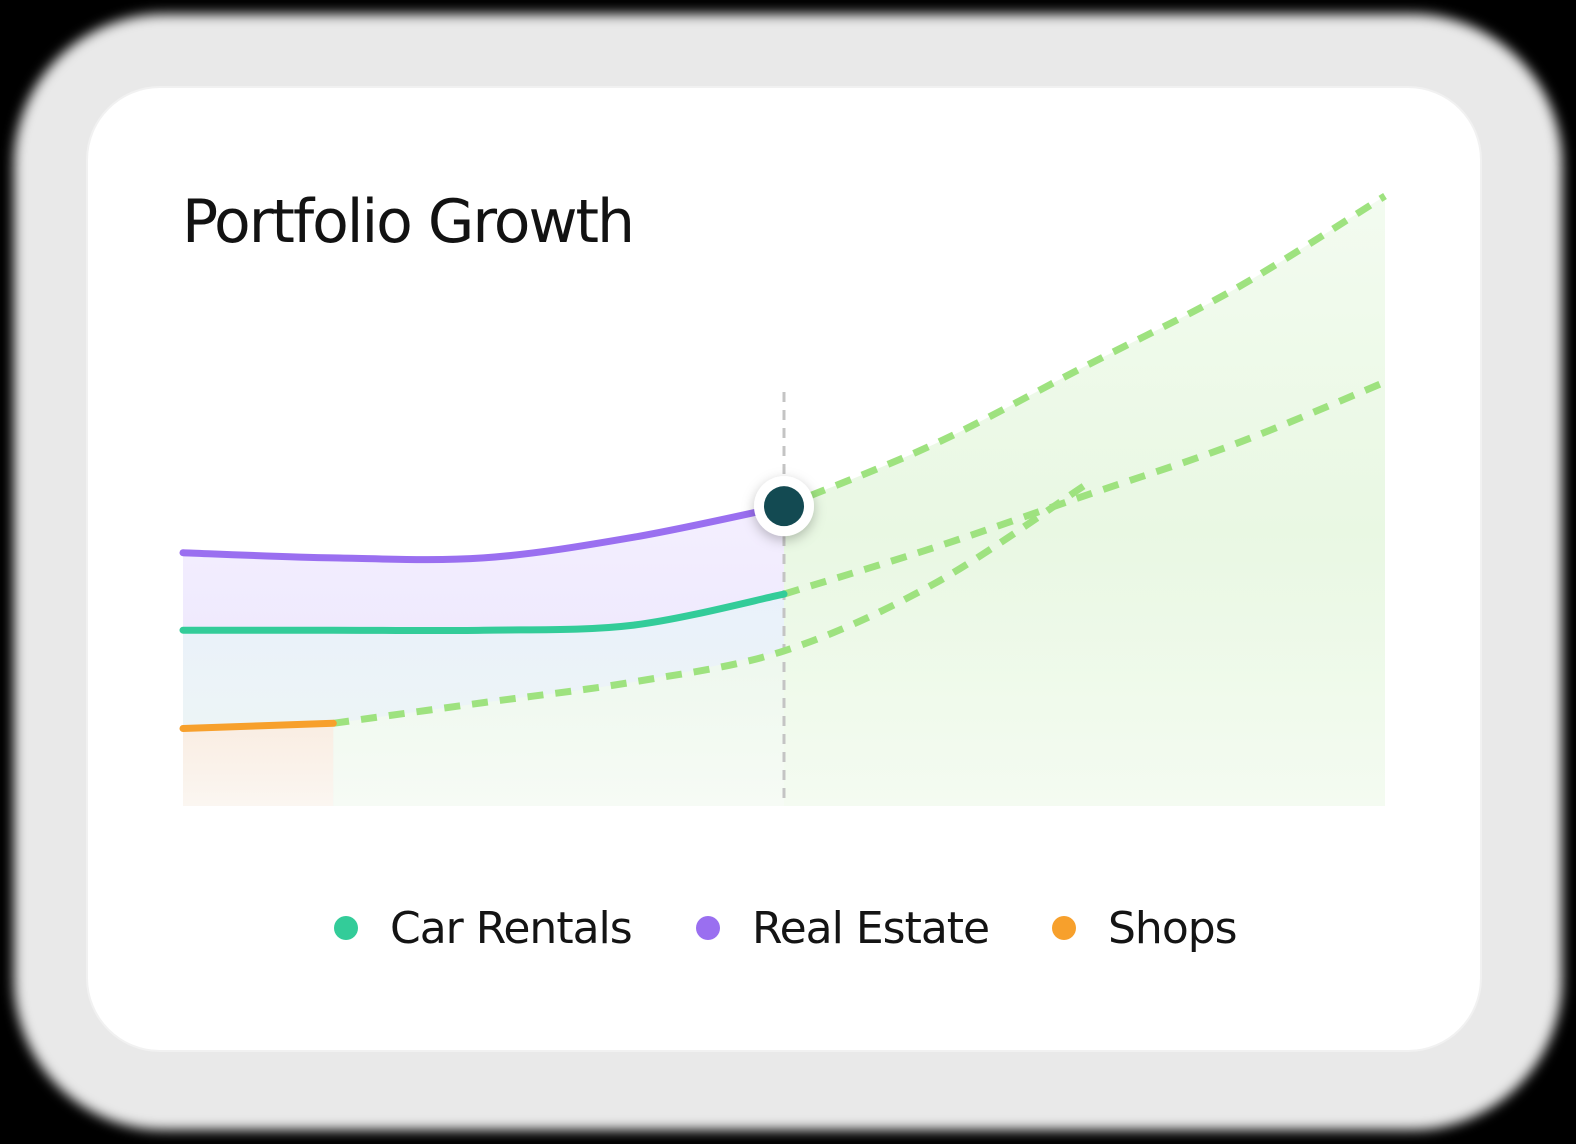 This screenshot has width=1576, height=1144. I want to click on legend-item-real-estate: Real Estate, so click(843, 928).